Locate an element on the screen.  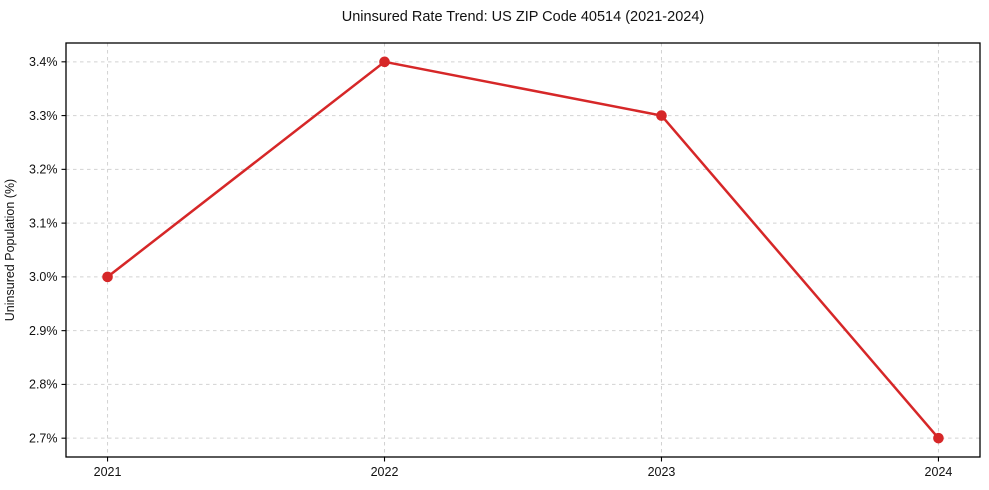
y-tick-label: 3.1% is located at coordinates (43, 223).